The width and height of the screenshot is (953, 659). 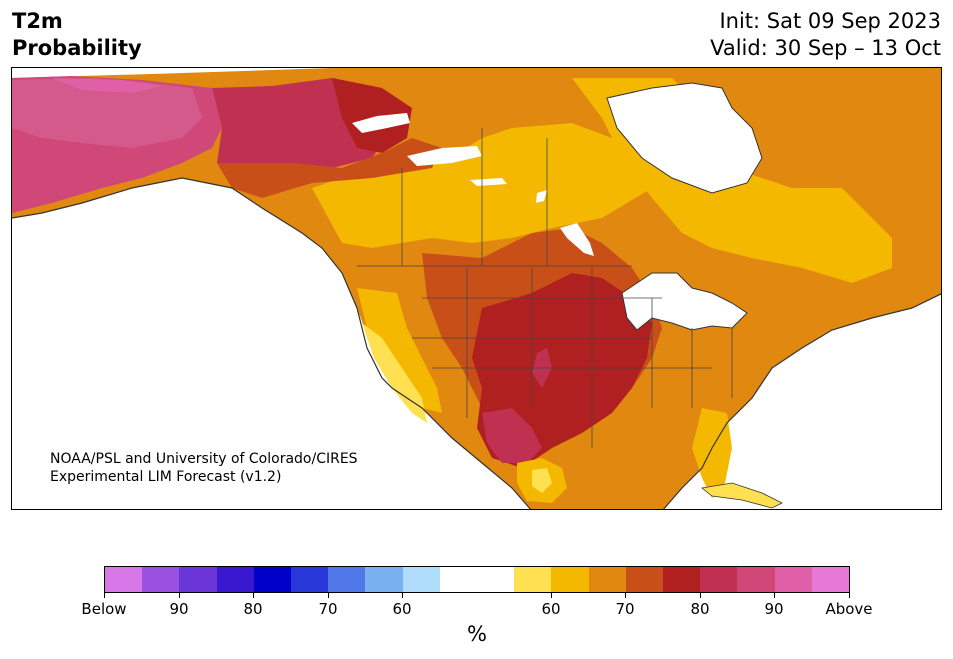 I want to click on cuba, so click(x=742, y=495).